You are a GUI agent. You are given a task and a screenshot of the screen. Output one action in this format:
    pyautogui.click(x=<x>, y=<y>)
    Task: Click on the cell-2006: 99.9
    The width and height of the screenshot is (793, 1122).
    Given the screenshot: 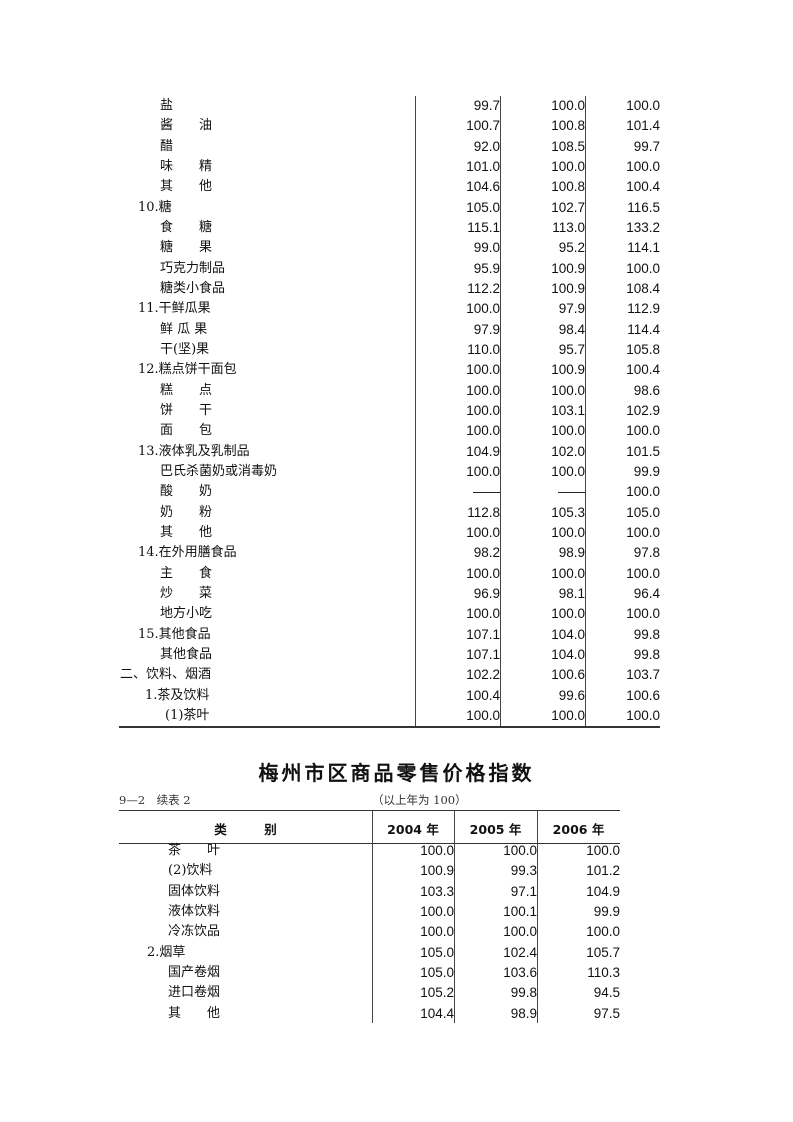 What is the action you would take?
    pyautogui.click(x=606, y=911)
    